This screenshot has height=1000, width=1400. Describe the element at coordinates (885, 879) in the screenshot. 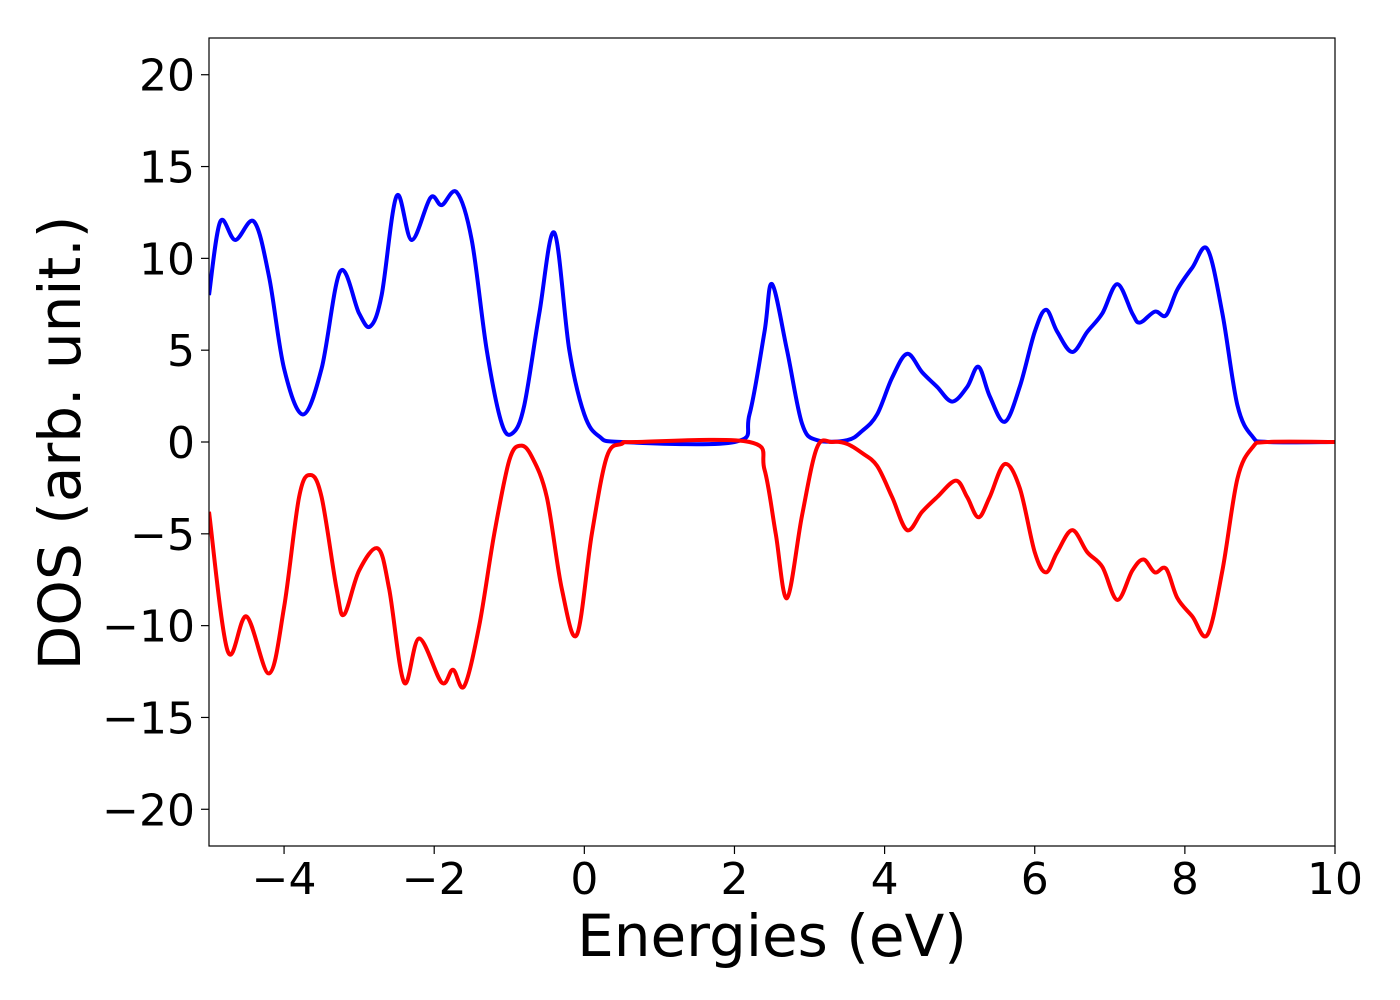

I see `x-tick-label: 4` at that location.